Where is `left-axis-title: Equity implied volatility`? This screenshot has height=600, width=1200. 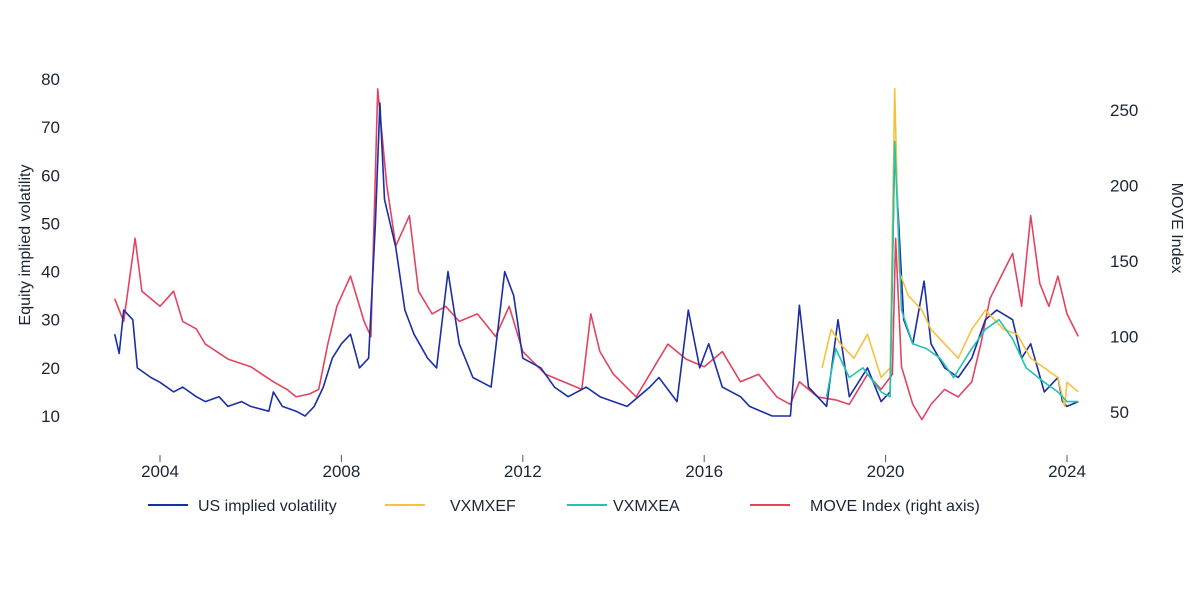
left-axis-title: Equity implied volatility is located at coordinates (25, 245).